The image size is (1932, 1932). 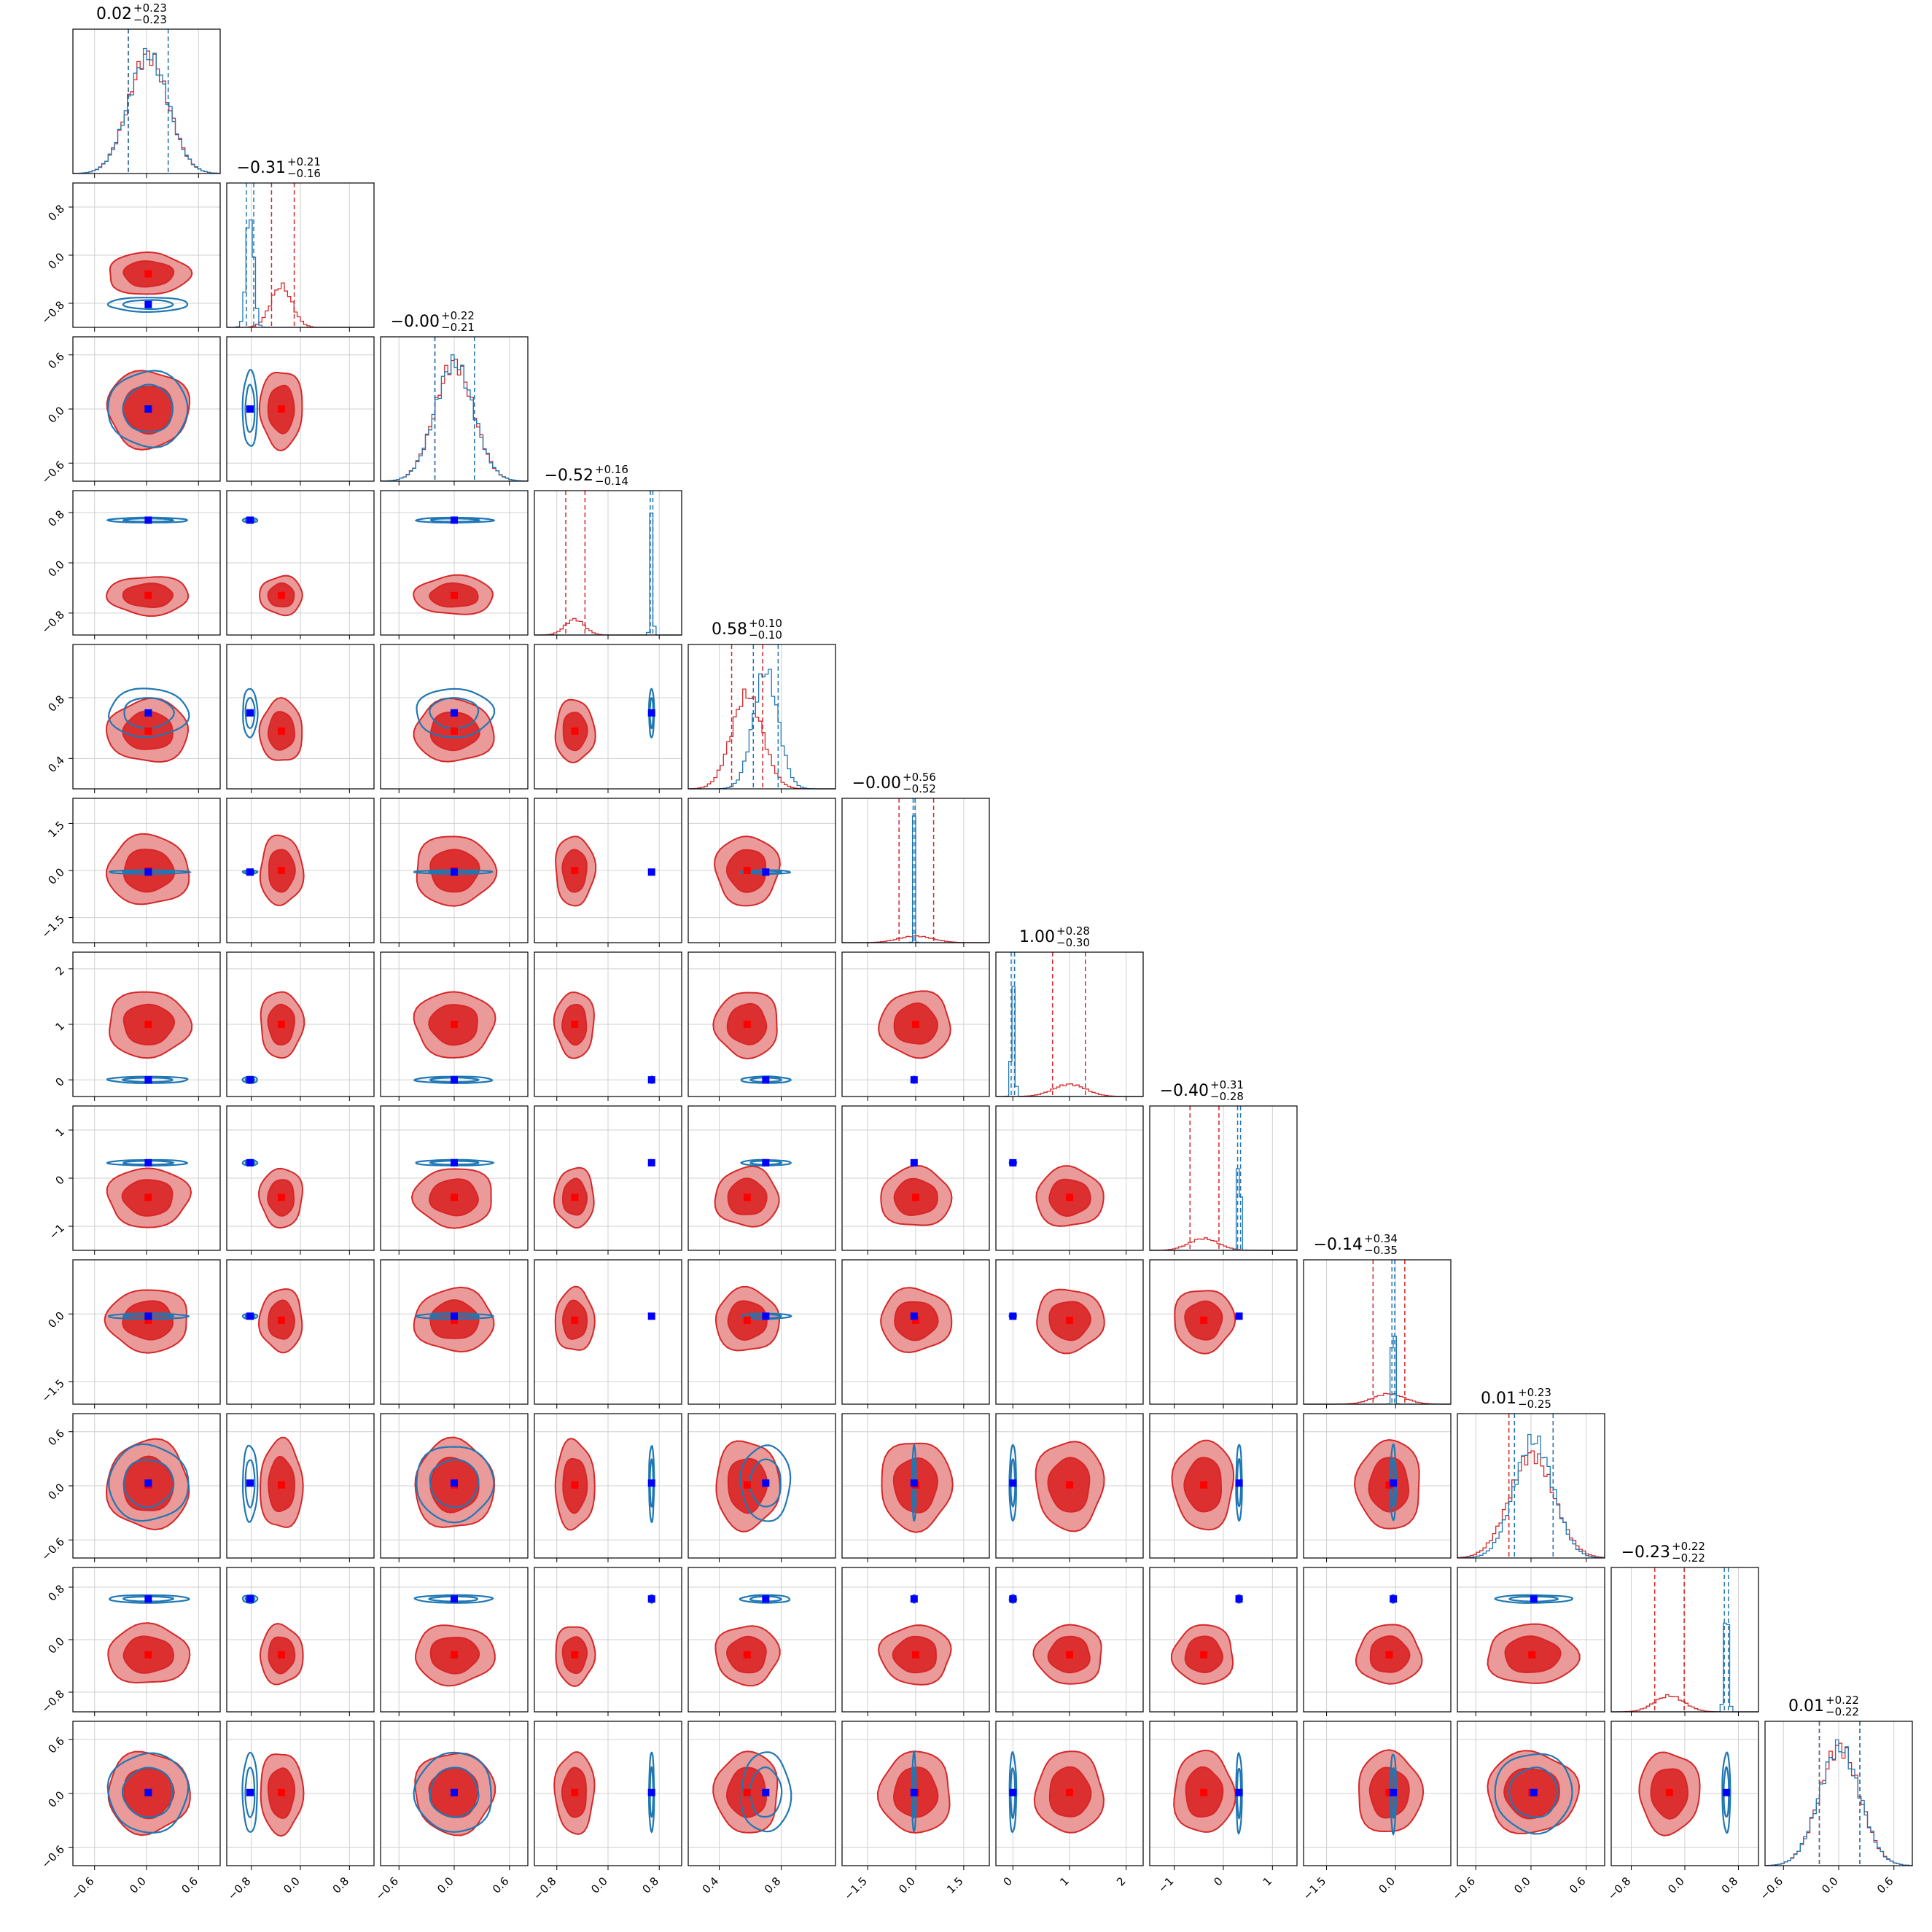 What do you see at coordinates (1338, 1245) in the screenshot?
I see `param-title-median: −0.14` at bounding box center [1338, 1245].